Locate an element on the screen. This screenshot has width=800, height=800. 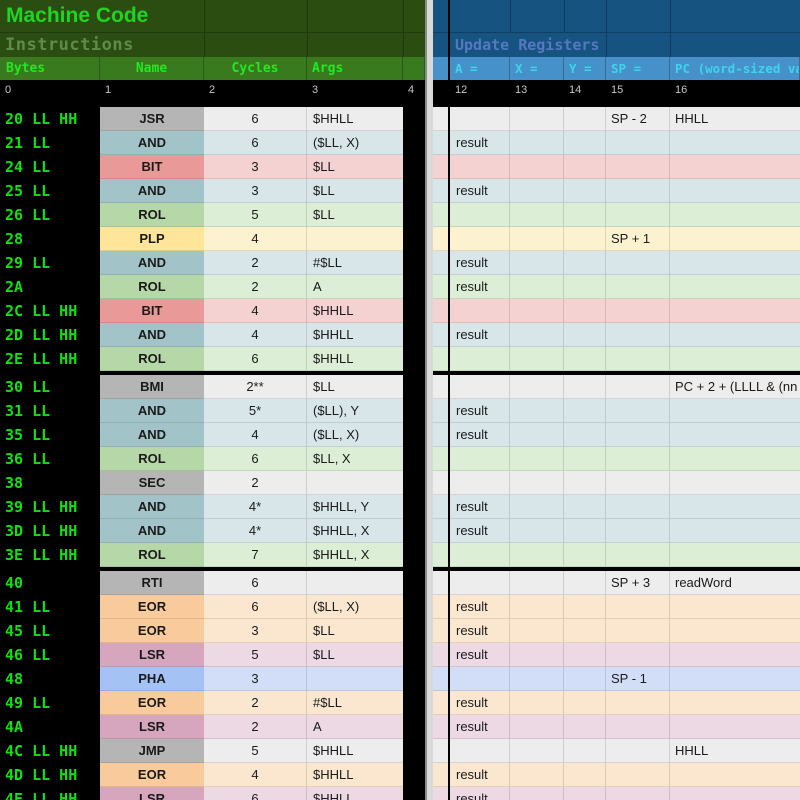
cycles-cell: 2 is located at coordinates (255, 287).